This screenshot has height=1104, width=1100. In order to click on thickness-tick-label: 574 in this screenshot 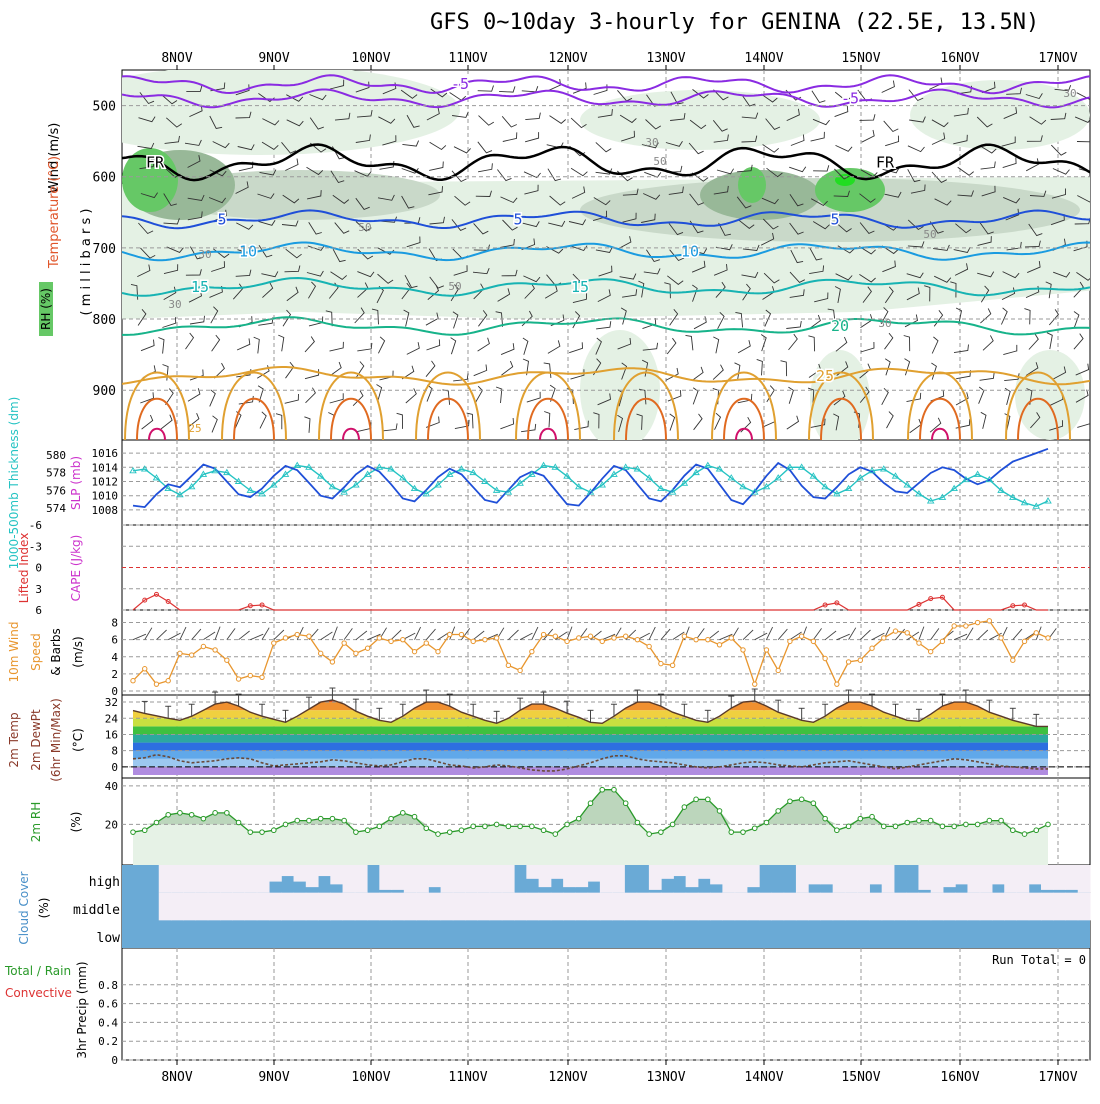, I will do `click(56, 508)`.